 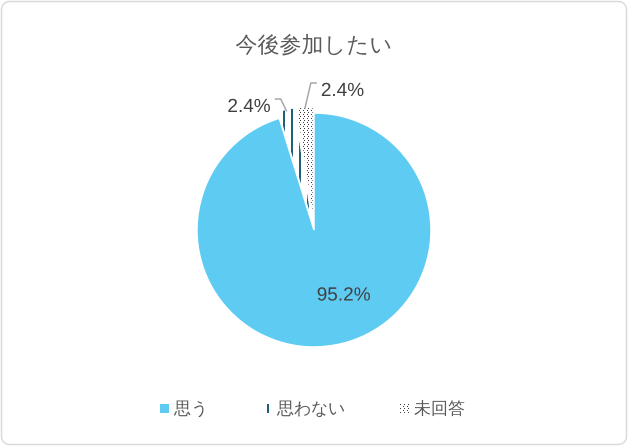 I want to click on legend-label: 未回答, so click(x=439, y=408).